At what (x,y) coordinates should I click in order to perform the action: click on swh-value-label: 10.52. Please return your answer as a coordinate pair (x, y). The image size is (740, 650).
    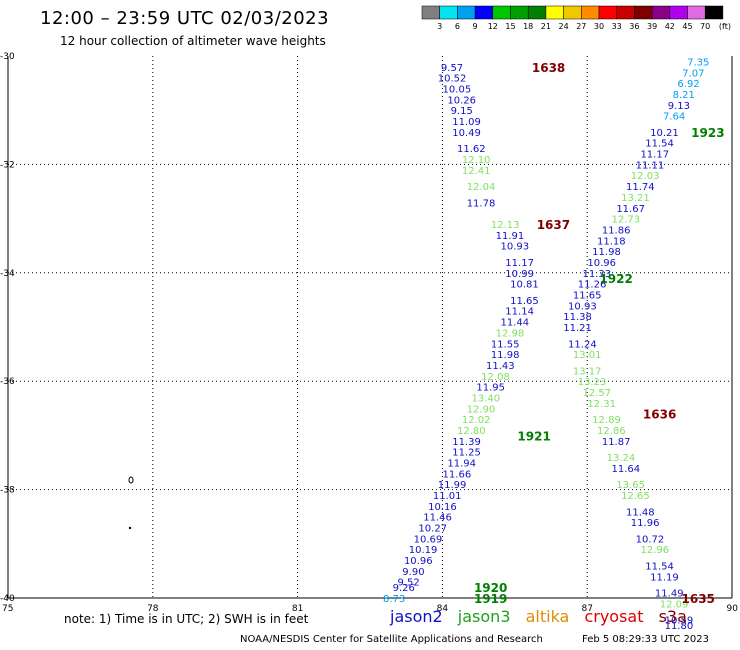
    Looking at the image, I should click on (452, 79).